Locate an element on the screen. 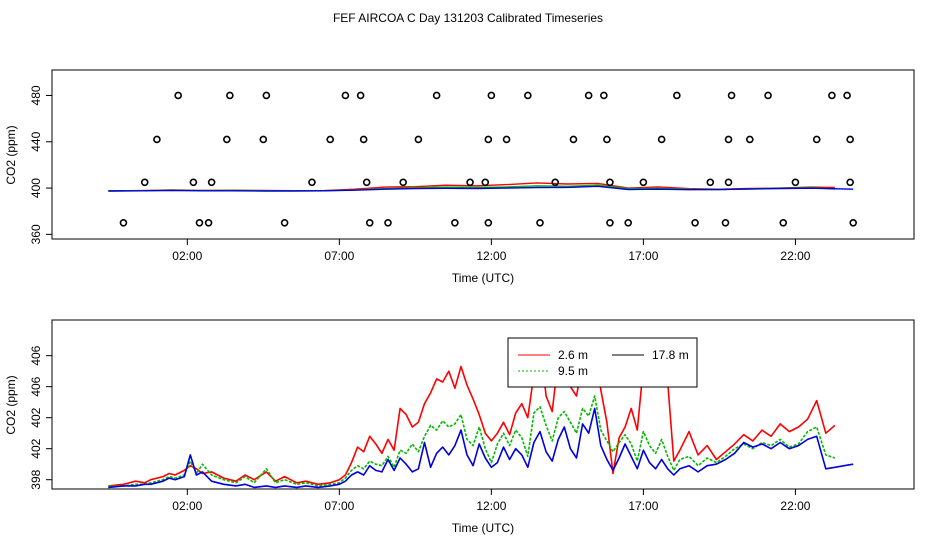  legend-box is located at coordinates (602, 362).